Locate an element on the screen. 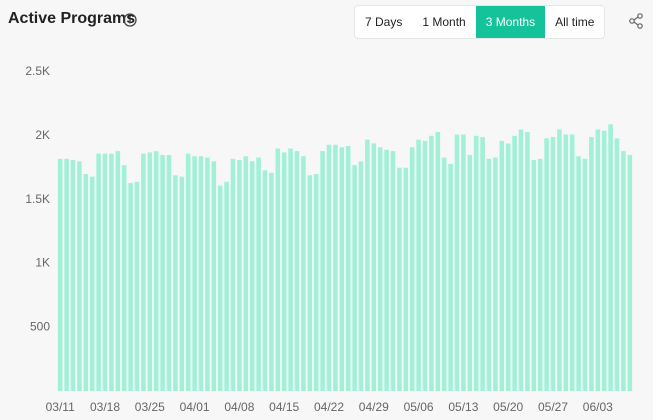 This screenshot has width=653, height=420. x-tick-label: 03/18 is located at coordinates (105, 407).